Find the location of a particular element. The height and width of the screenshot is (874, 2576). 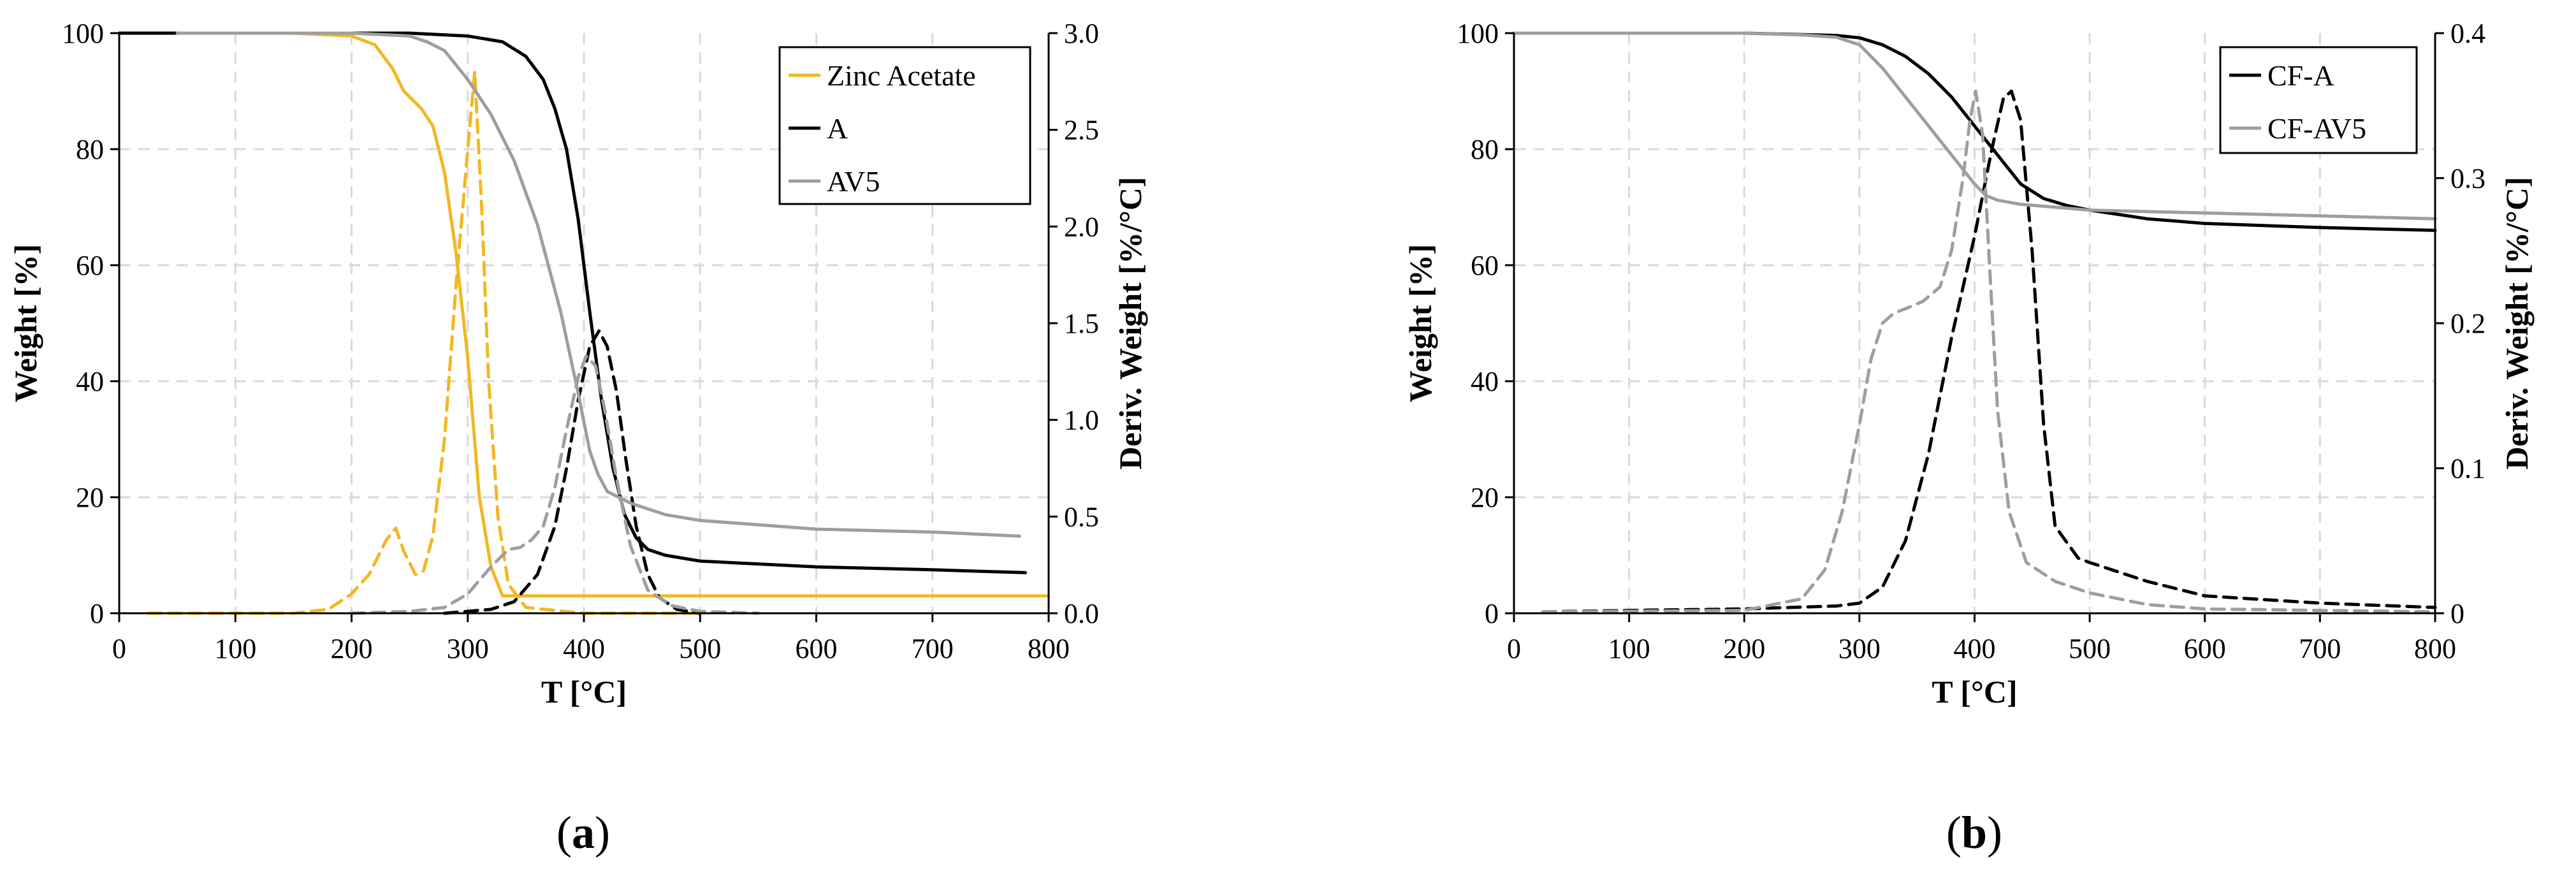

y2-tick-label: 0.2 is located at coordinates (2467, 323).